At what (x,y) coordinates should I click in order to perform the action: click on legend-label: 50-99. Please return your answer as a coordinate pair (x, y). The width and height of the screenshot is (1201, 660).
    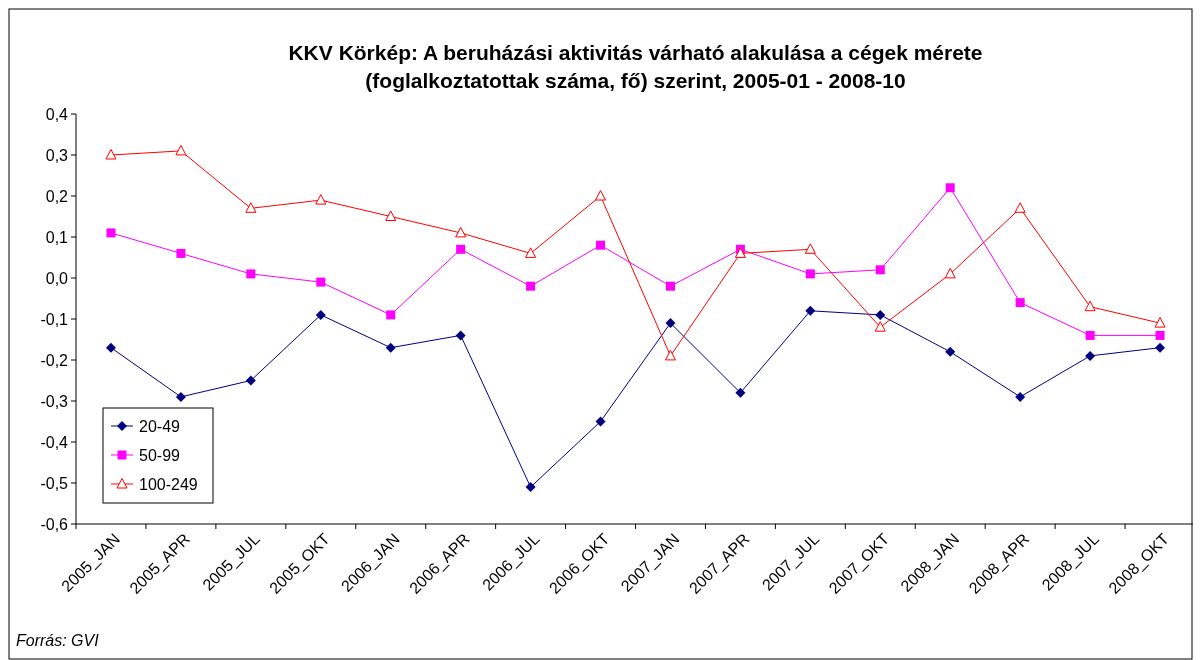
    Looking at the image, I should click on (160, 455).